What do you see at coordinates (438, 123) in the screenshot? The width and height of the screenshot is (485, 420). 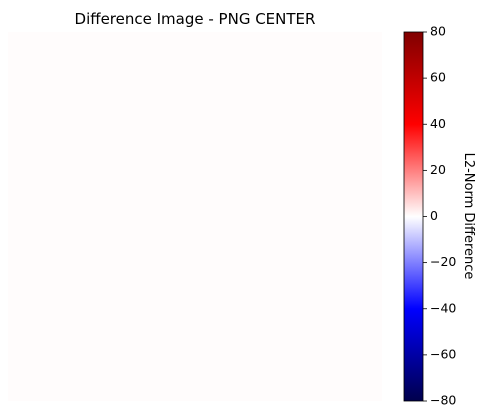 I see `colorbar-tick-label: 40` at bounding box center [438, 123].